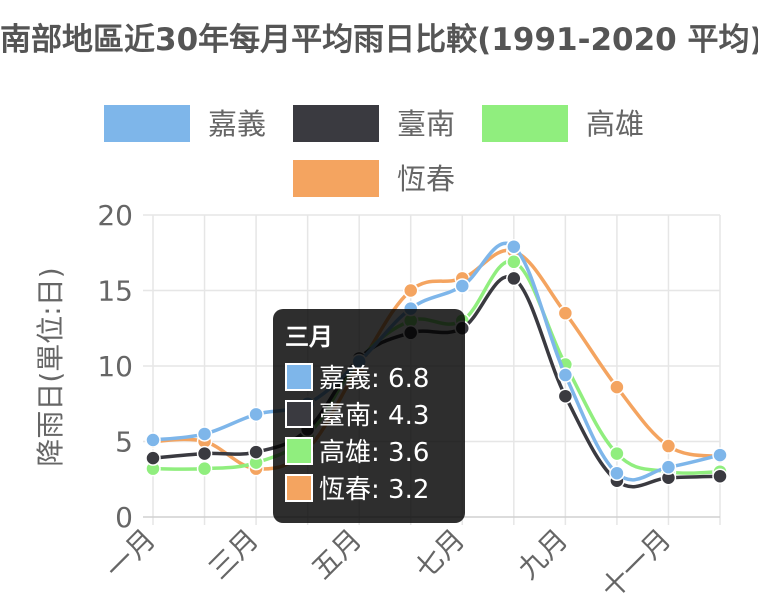  I want to click on tooltip-text: 嘉義: 6.8, so click(374, 379).